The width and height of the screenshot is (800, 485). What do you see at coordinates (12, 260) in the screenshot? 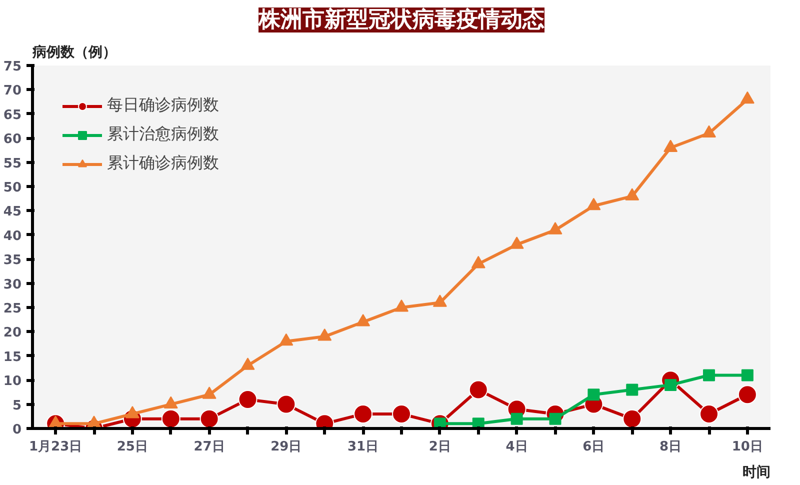
I see `y-tick-label: 35` at bounding box center [12, 260].